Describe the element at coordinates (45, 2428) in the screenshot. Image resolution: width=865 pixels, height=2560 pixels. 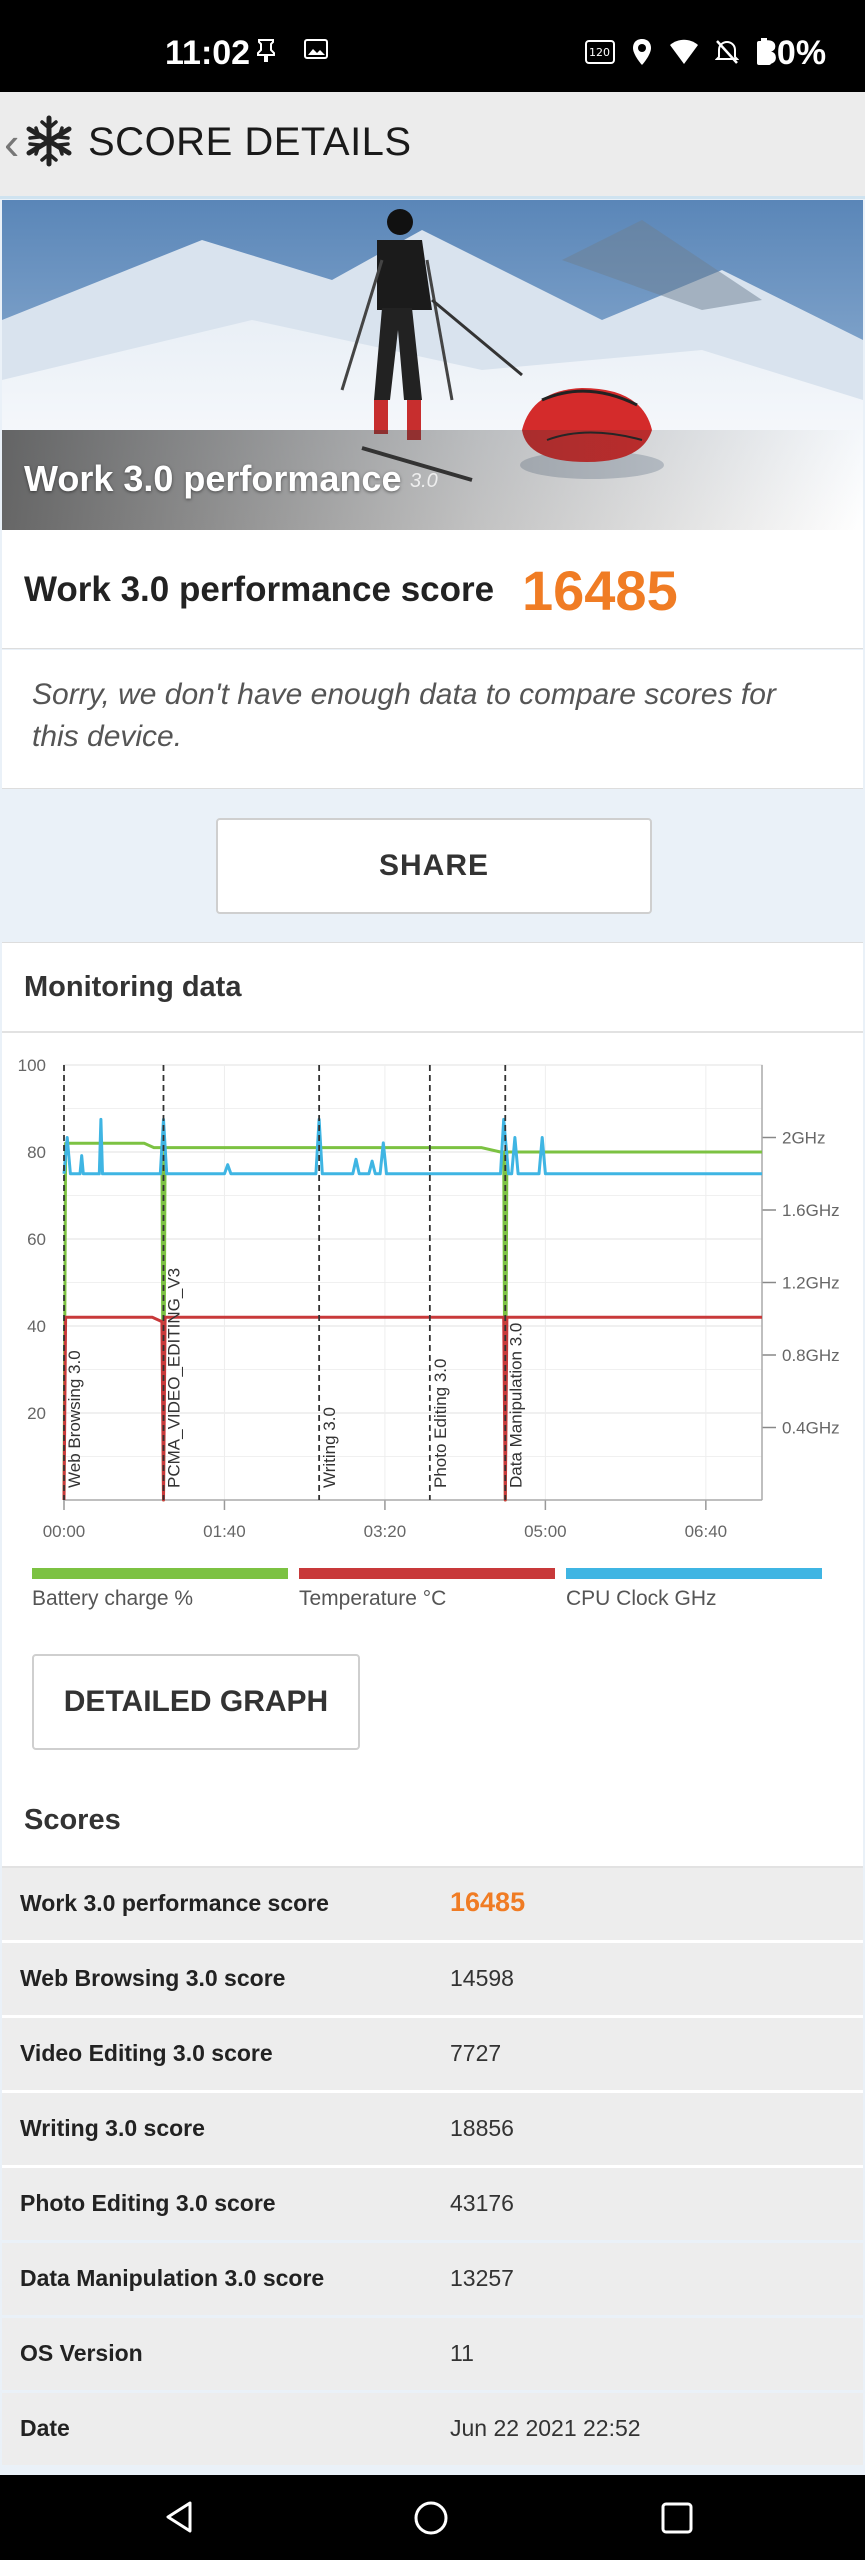
I see `row-label: Date` at that location.